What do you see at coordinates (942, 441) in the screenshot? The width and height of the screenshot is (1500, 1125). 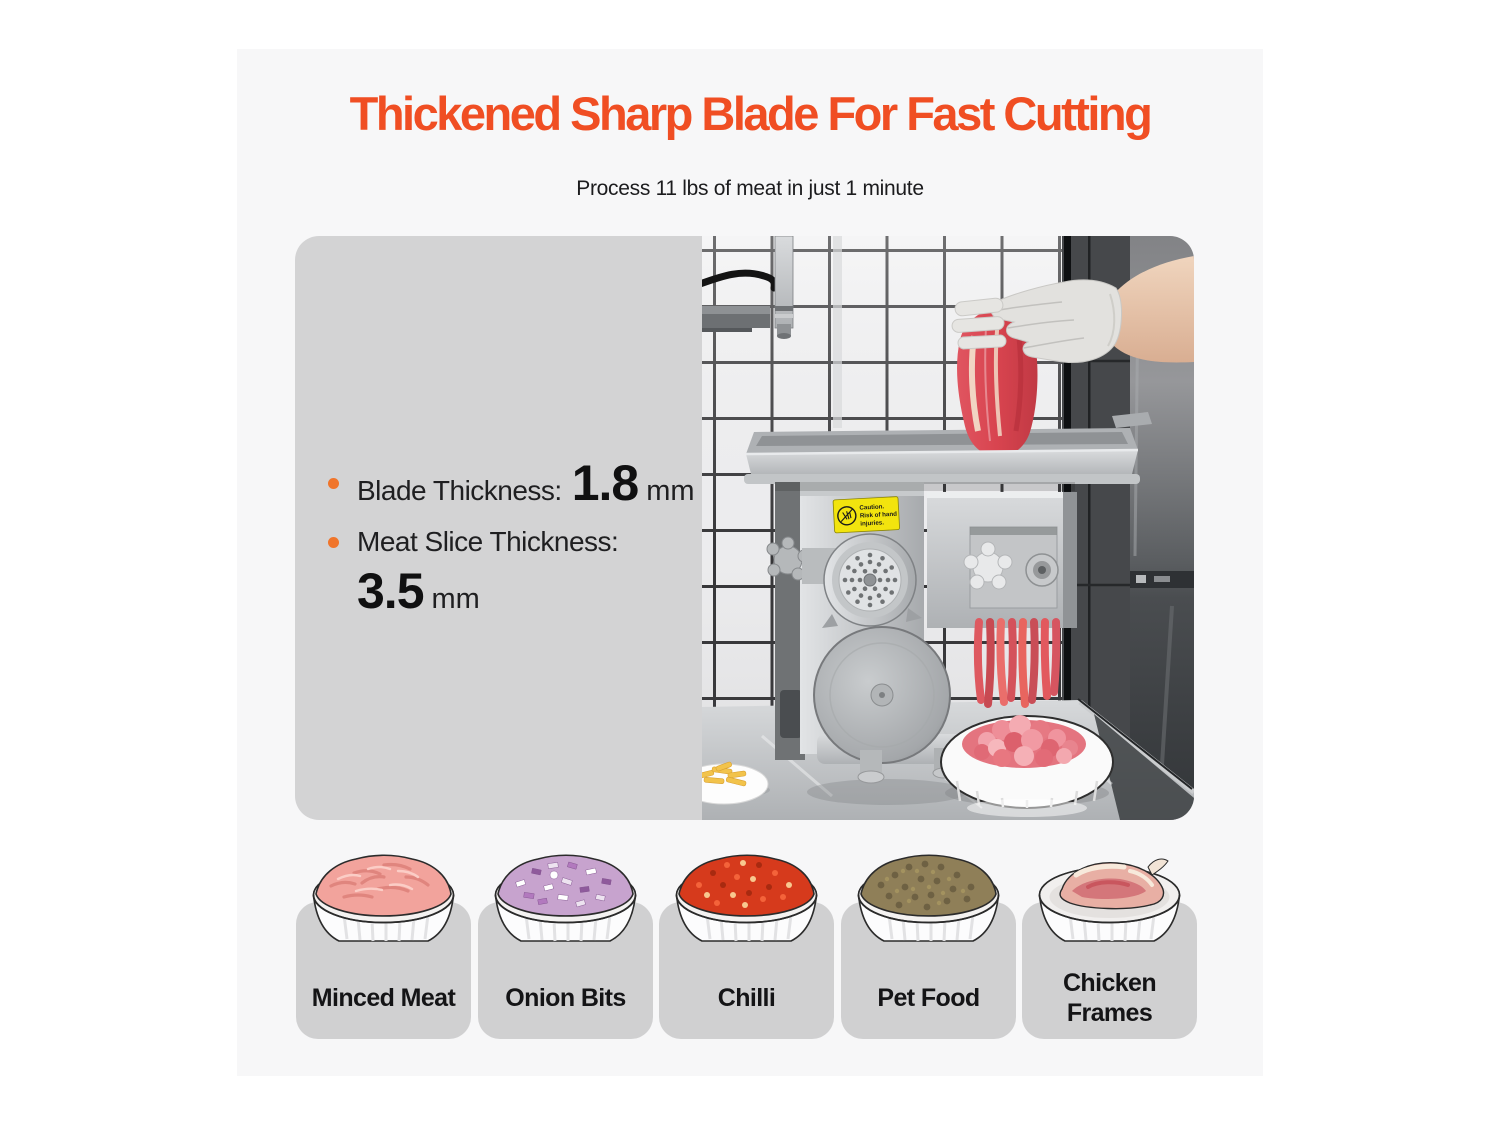 I see `feed-tray-basin` at bounding box center [942, 441].